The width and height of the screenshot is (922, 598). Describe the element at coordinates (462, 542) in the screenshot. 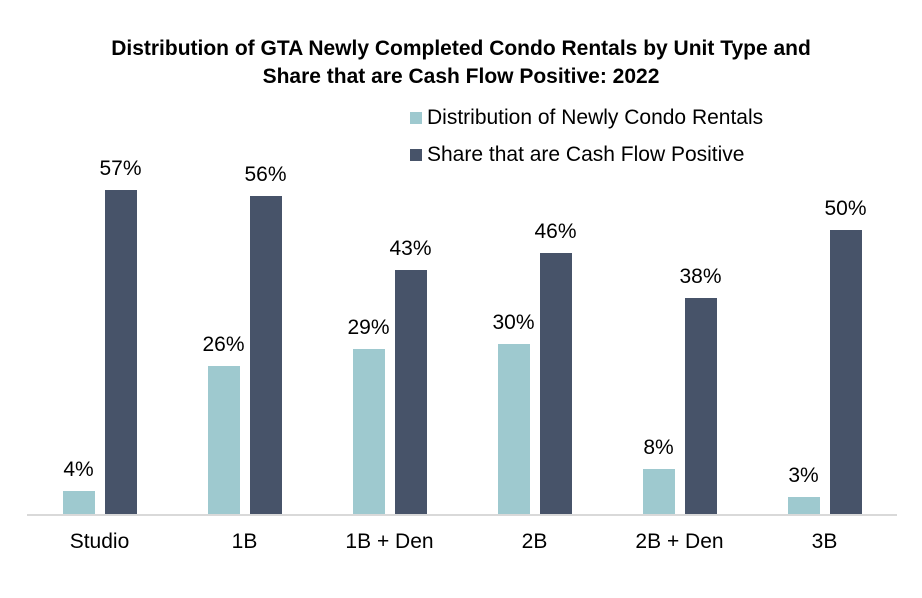

I see `x-axis-labels: Studio 1B 1B + Den 2B 2B + Den 3B` at that location.